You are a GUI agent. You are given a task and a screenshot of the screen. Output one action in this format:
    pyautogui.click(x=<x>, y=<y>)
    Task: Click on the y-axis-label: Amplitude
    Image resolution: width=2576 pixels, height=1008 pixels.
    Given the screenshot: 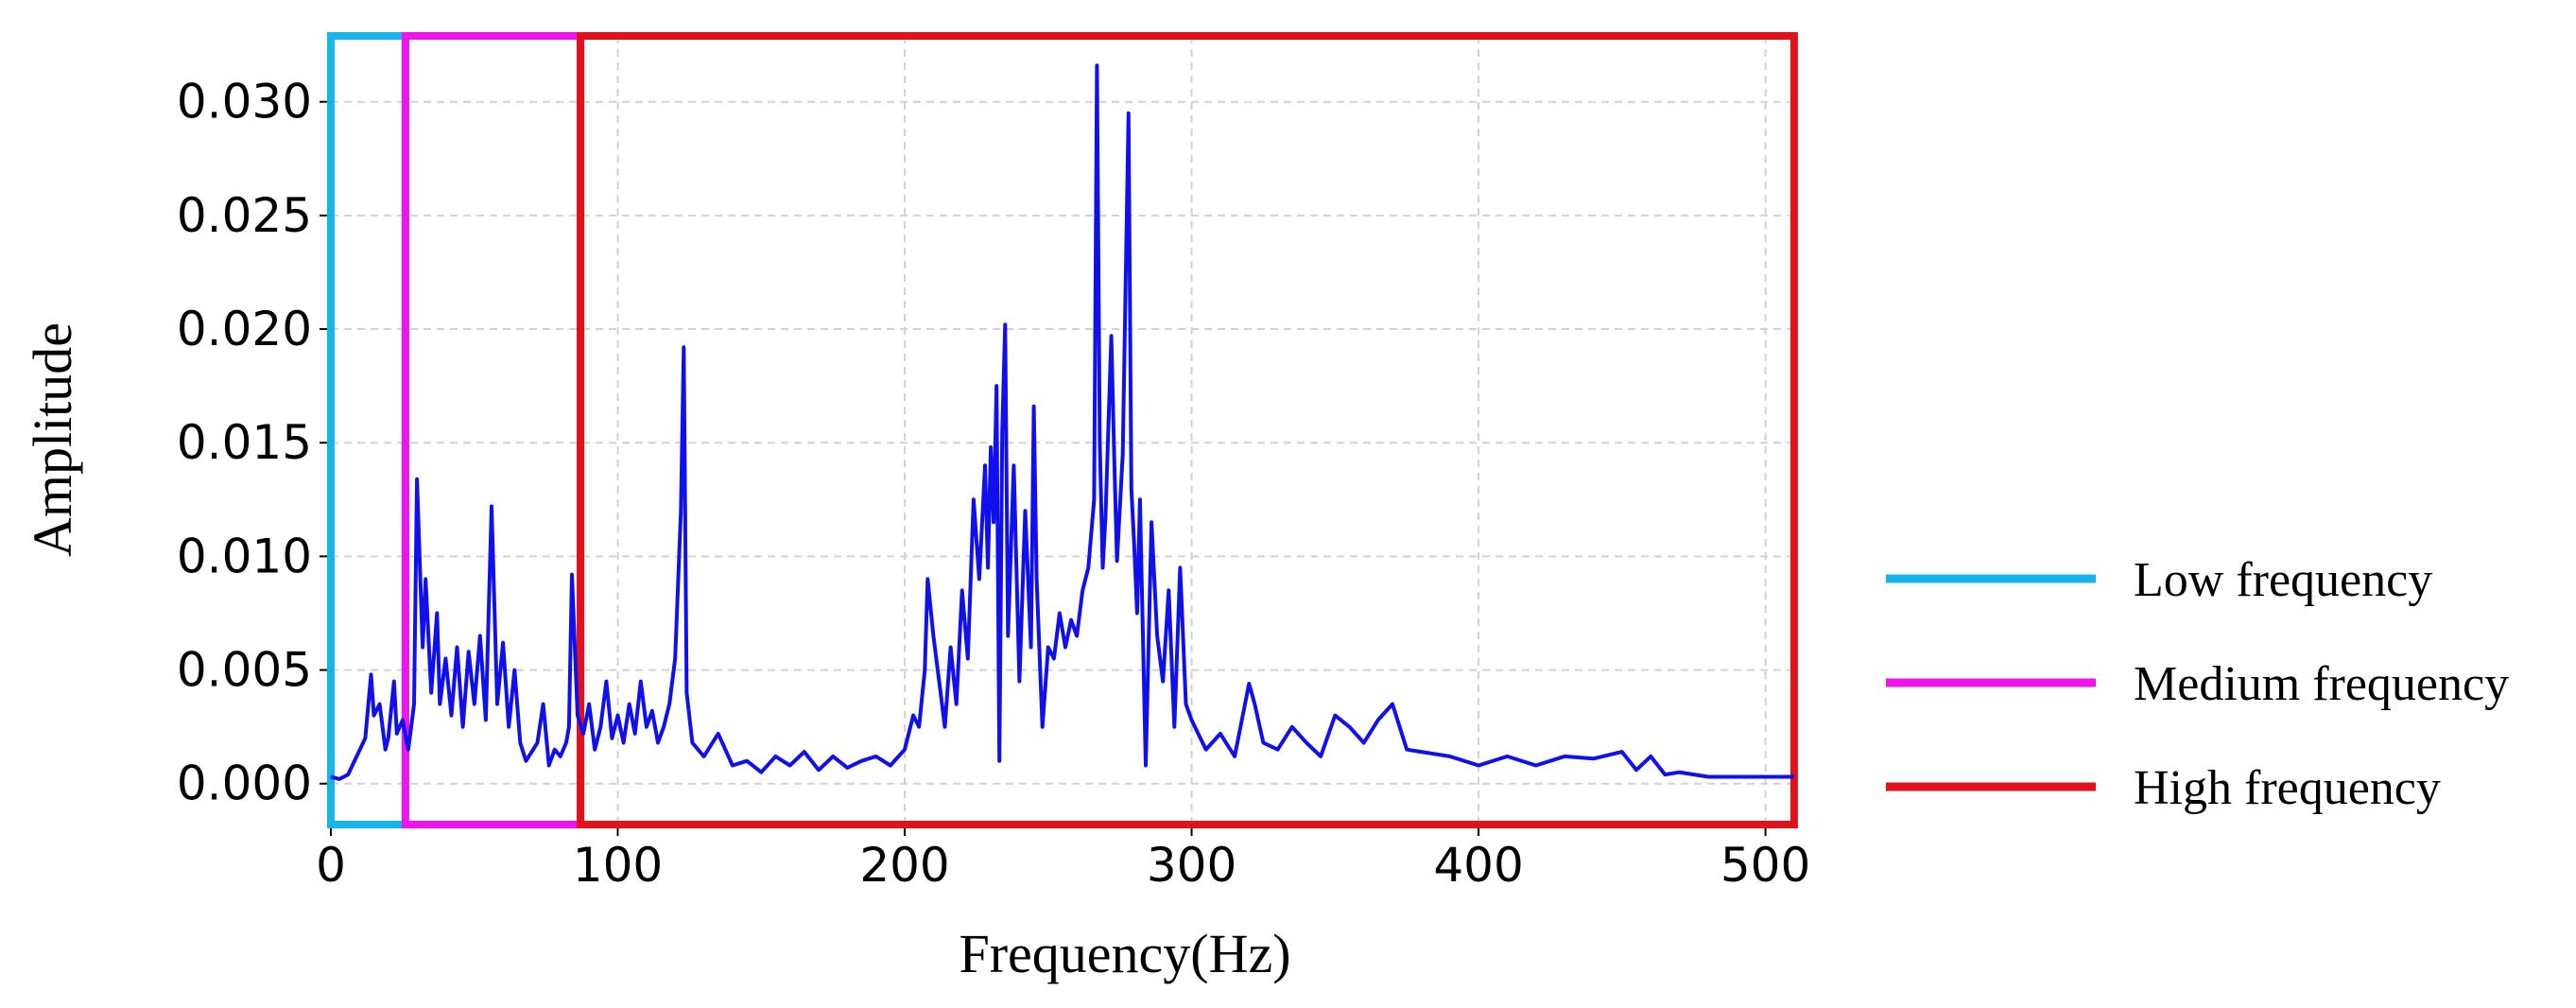 What is the action you would take?
    pyautogui.click(x=53, y=439)
    